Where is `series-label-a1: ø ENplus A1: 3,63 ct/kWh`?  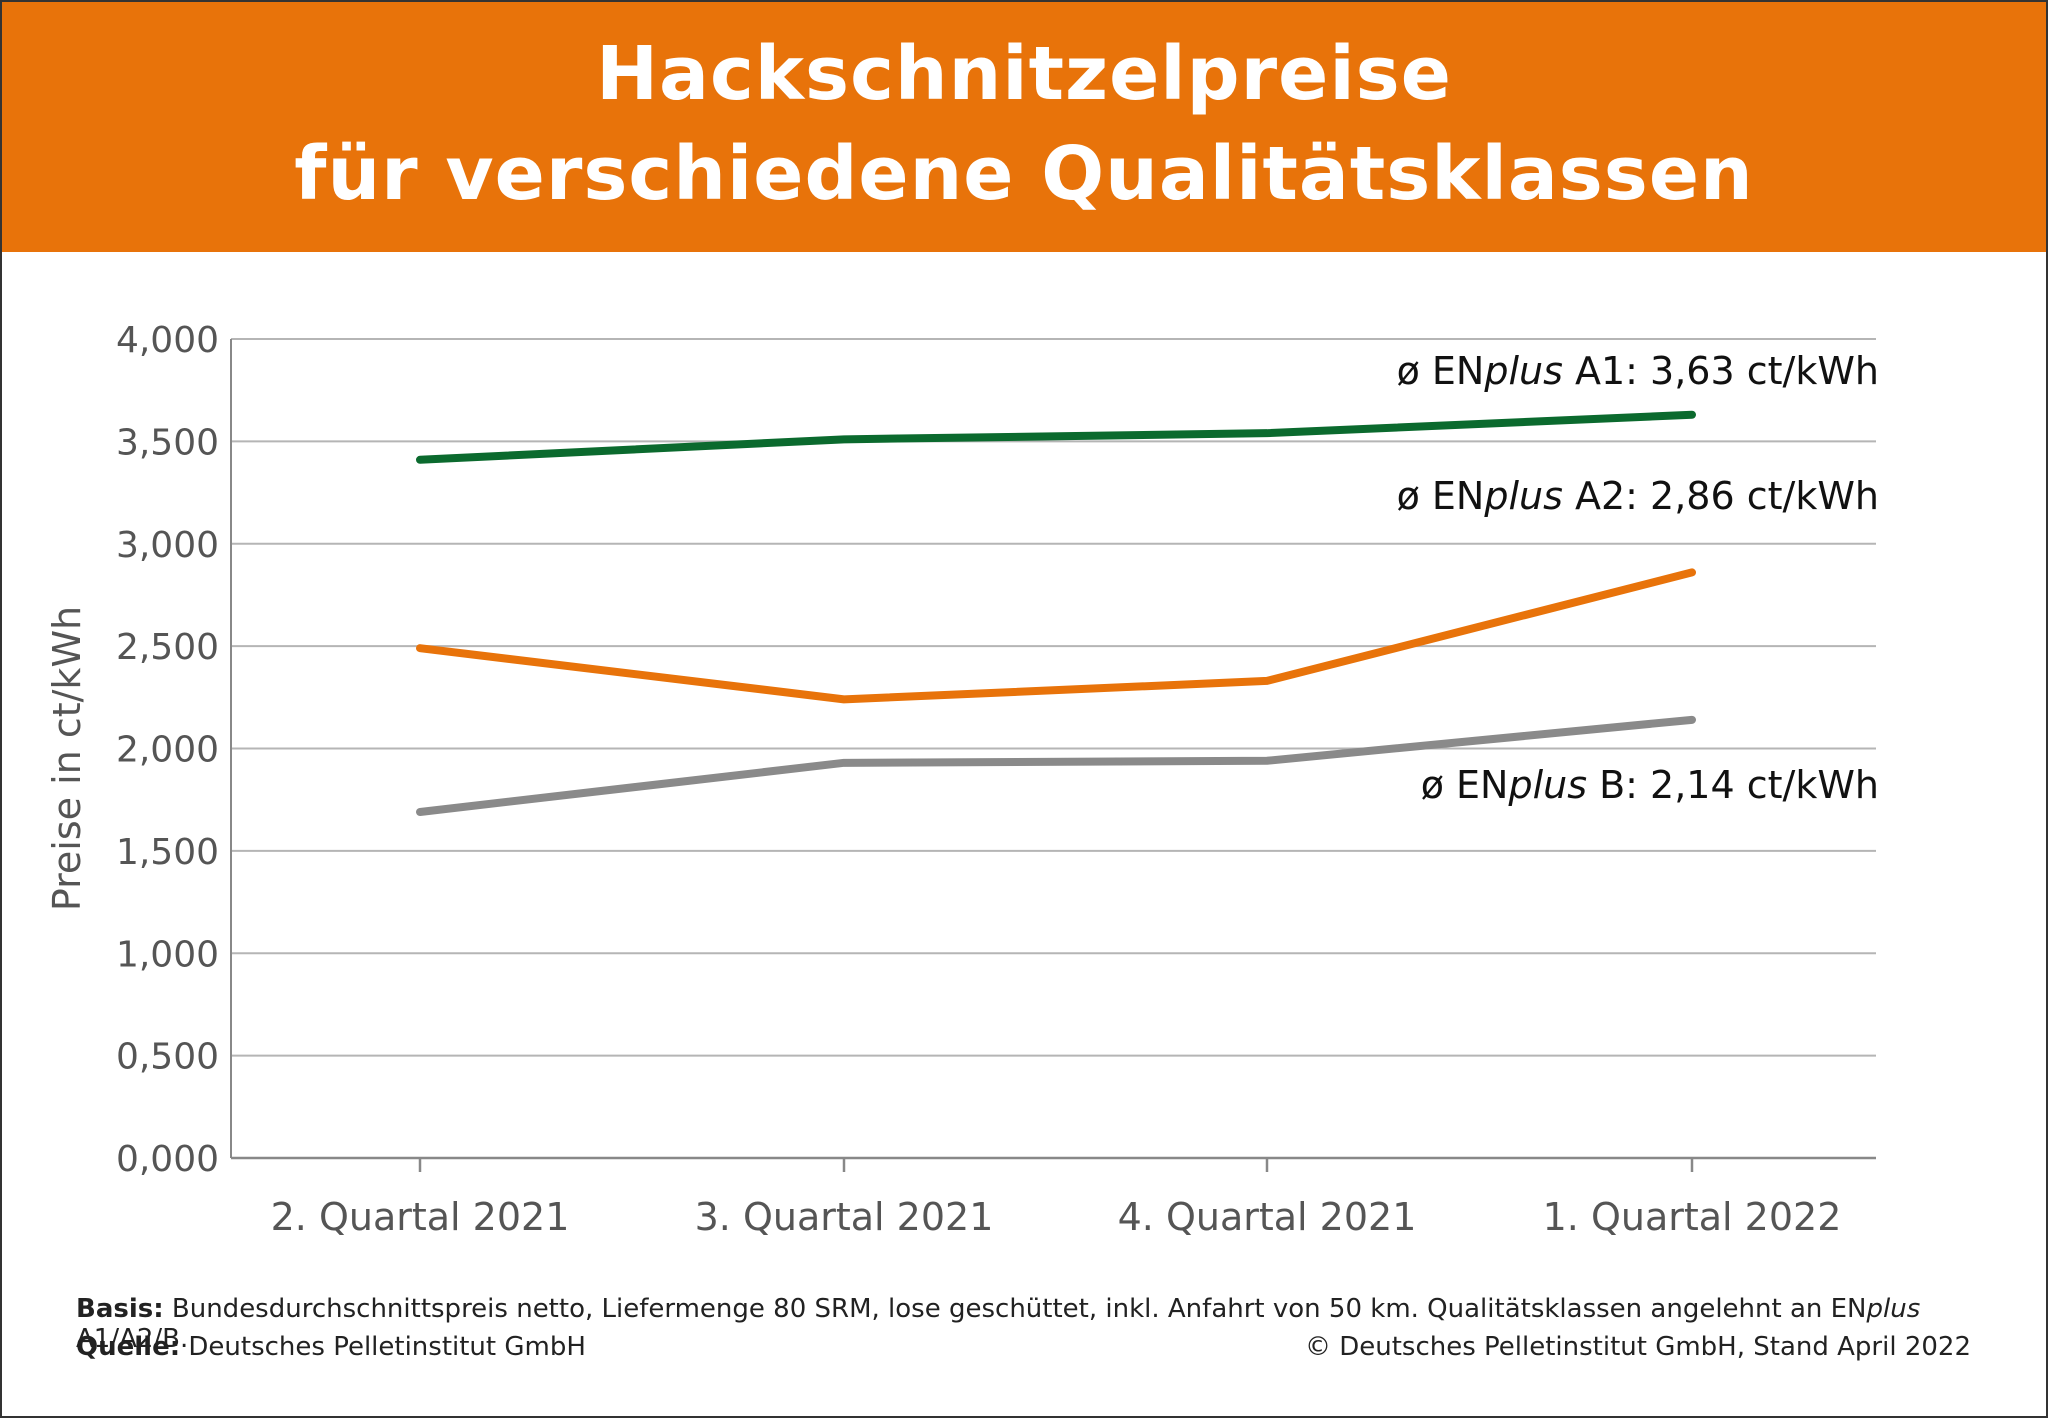
series-label-a1: ø ENplus A1: 3,63 ct/kWh is located at coordinates (1638, 371).